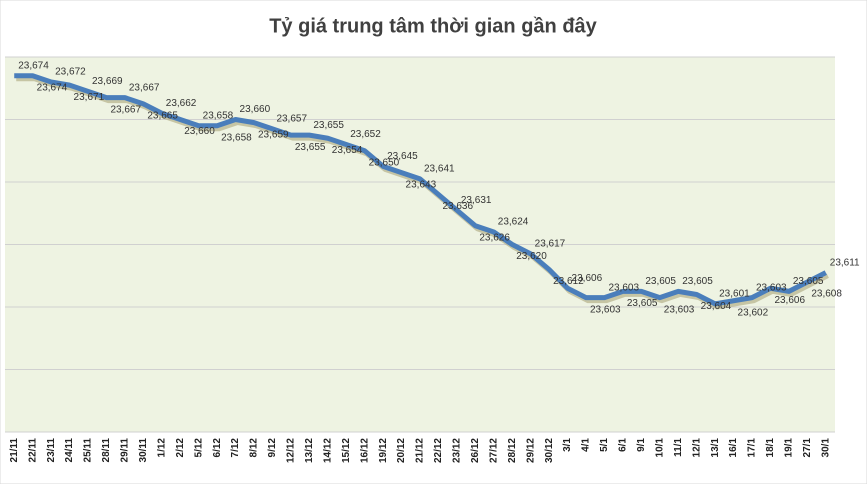  Describe the element at coordinates (716, 306) in the screenshot. I see `data-label: 23,604` at that location.